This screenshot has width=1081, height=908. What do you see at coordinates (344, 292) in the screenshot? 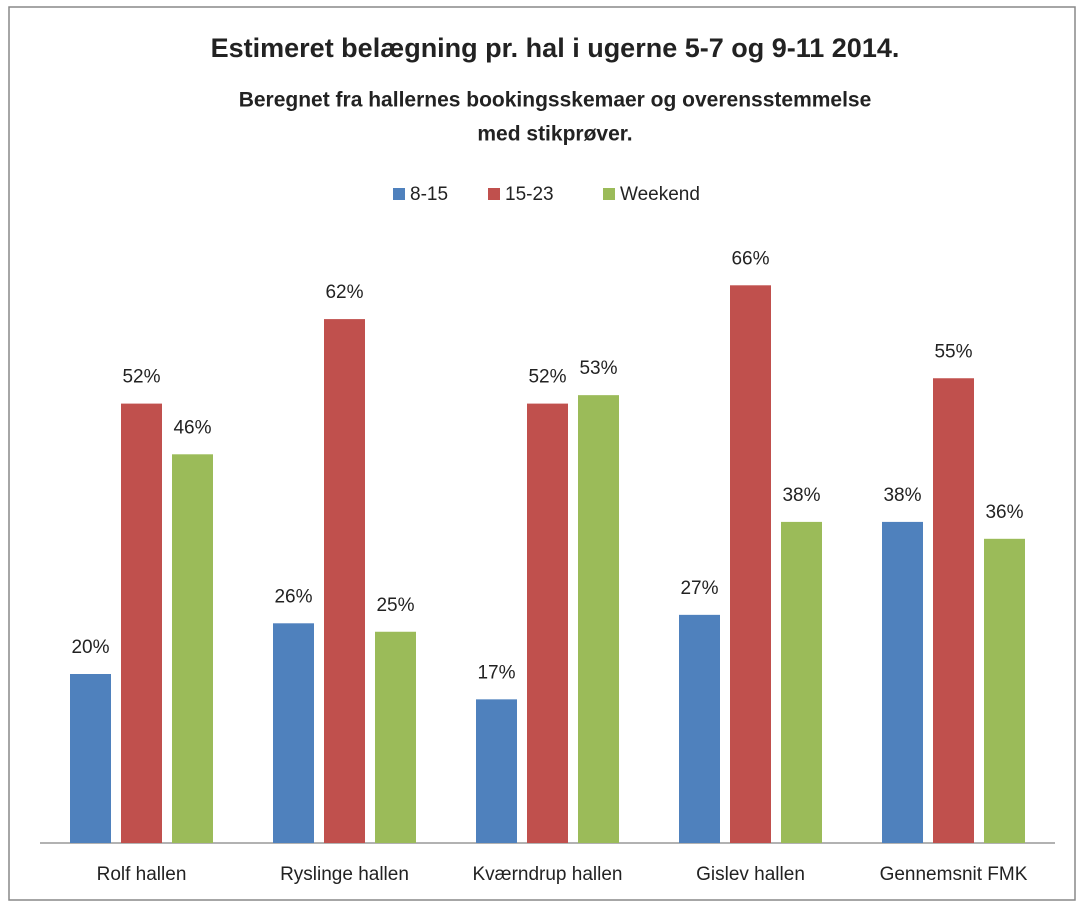
I see `data-label: 62%` at bounding box center [344, 292].